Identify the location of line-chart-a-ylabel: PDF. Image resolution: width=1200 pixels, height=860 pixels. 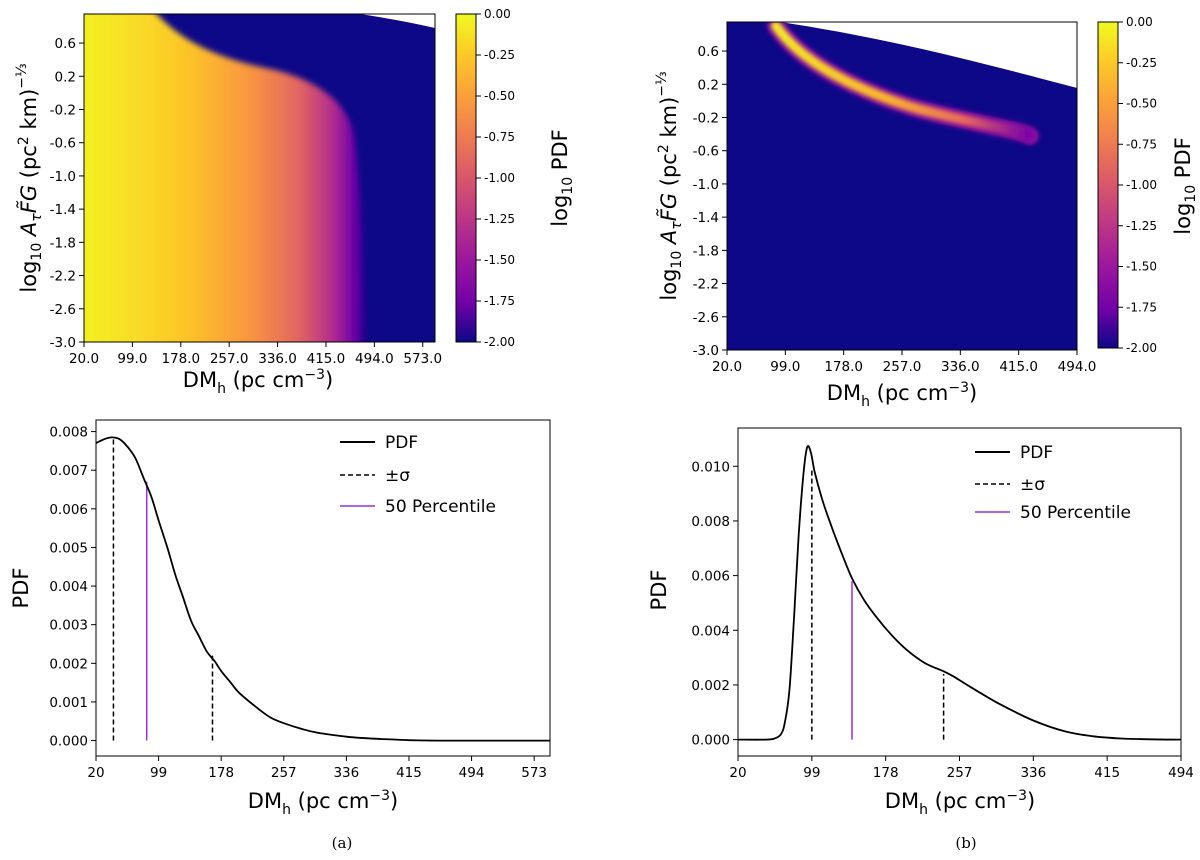
(21, 588).